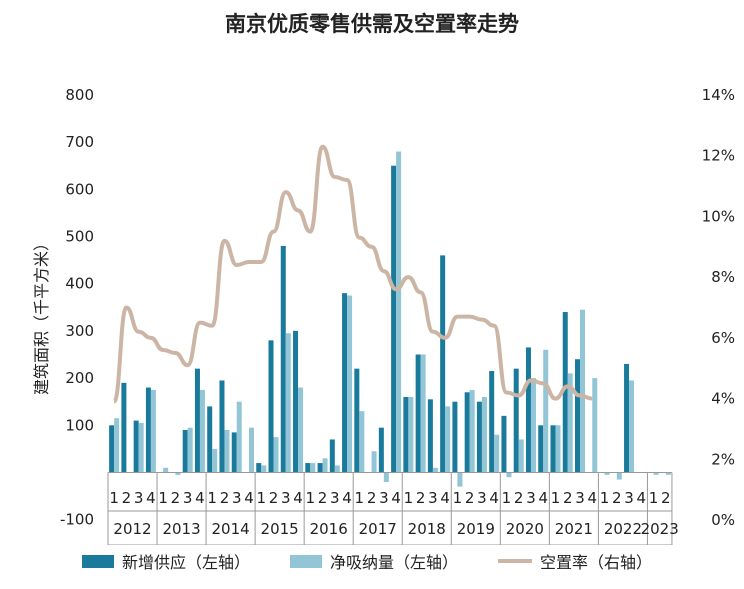  Describe the element at coordinates (378, 529) in the screenshot. I see `year-label: 2017` at that location.